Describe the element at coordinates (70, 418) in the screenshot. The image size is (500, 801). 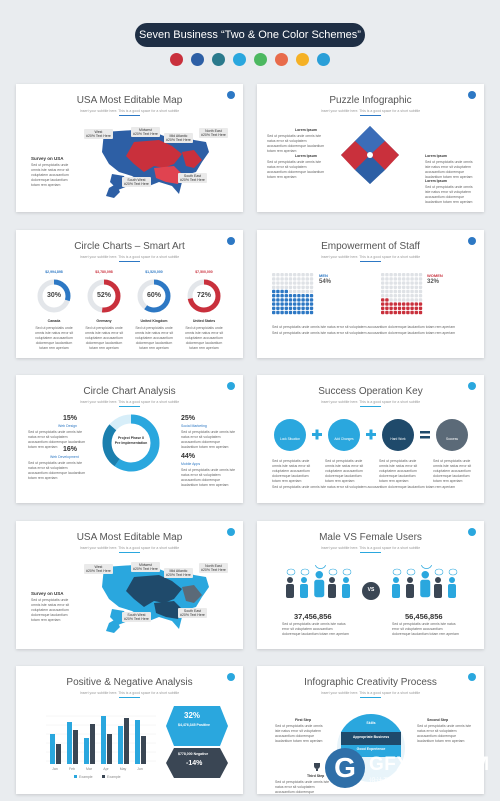
I see `analysis-pct-1: 15%` at that location.